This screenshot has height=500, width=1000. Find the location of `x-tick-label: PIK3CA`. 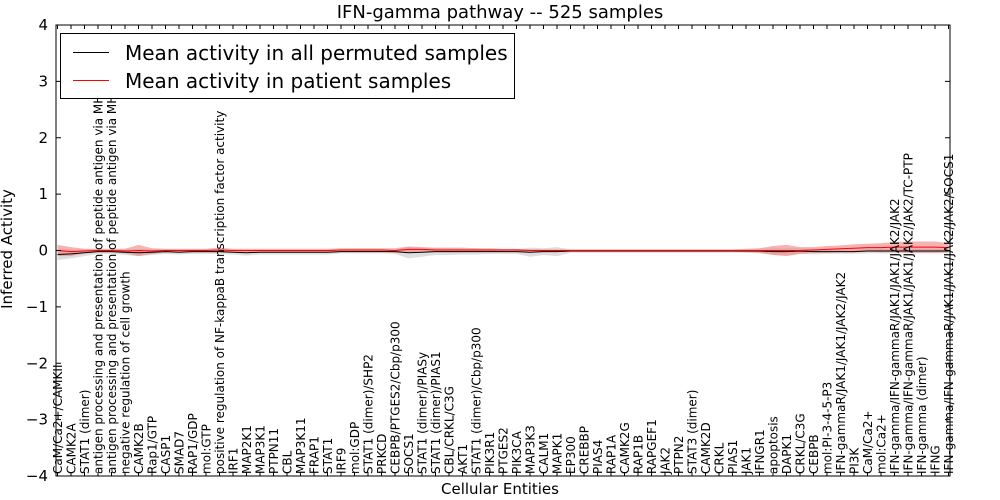

x-tick-label: PIK3CA is located at coordinates (517, 452).